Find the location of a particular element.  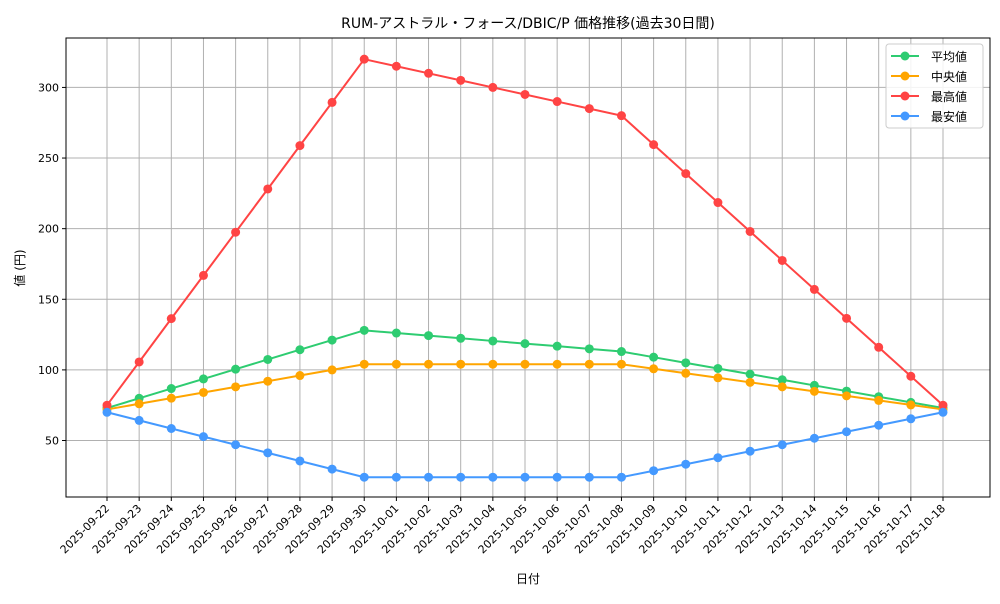

y-tick-label: 250 is located at coordinates (48, 158).